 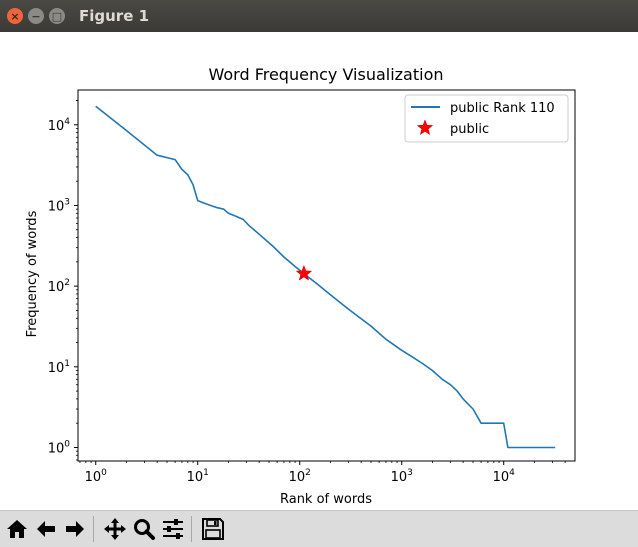 I want to click on subplots-button, so click(x=172, y=529).